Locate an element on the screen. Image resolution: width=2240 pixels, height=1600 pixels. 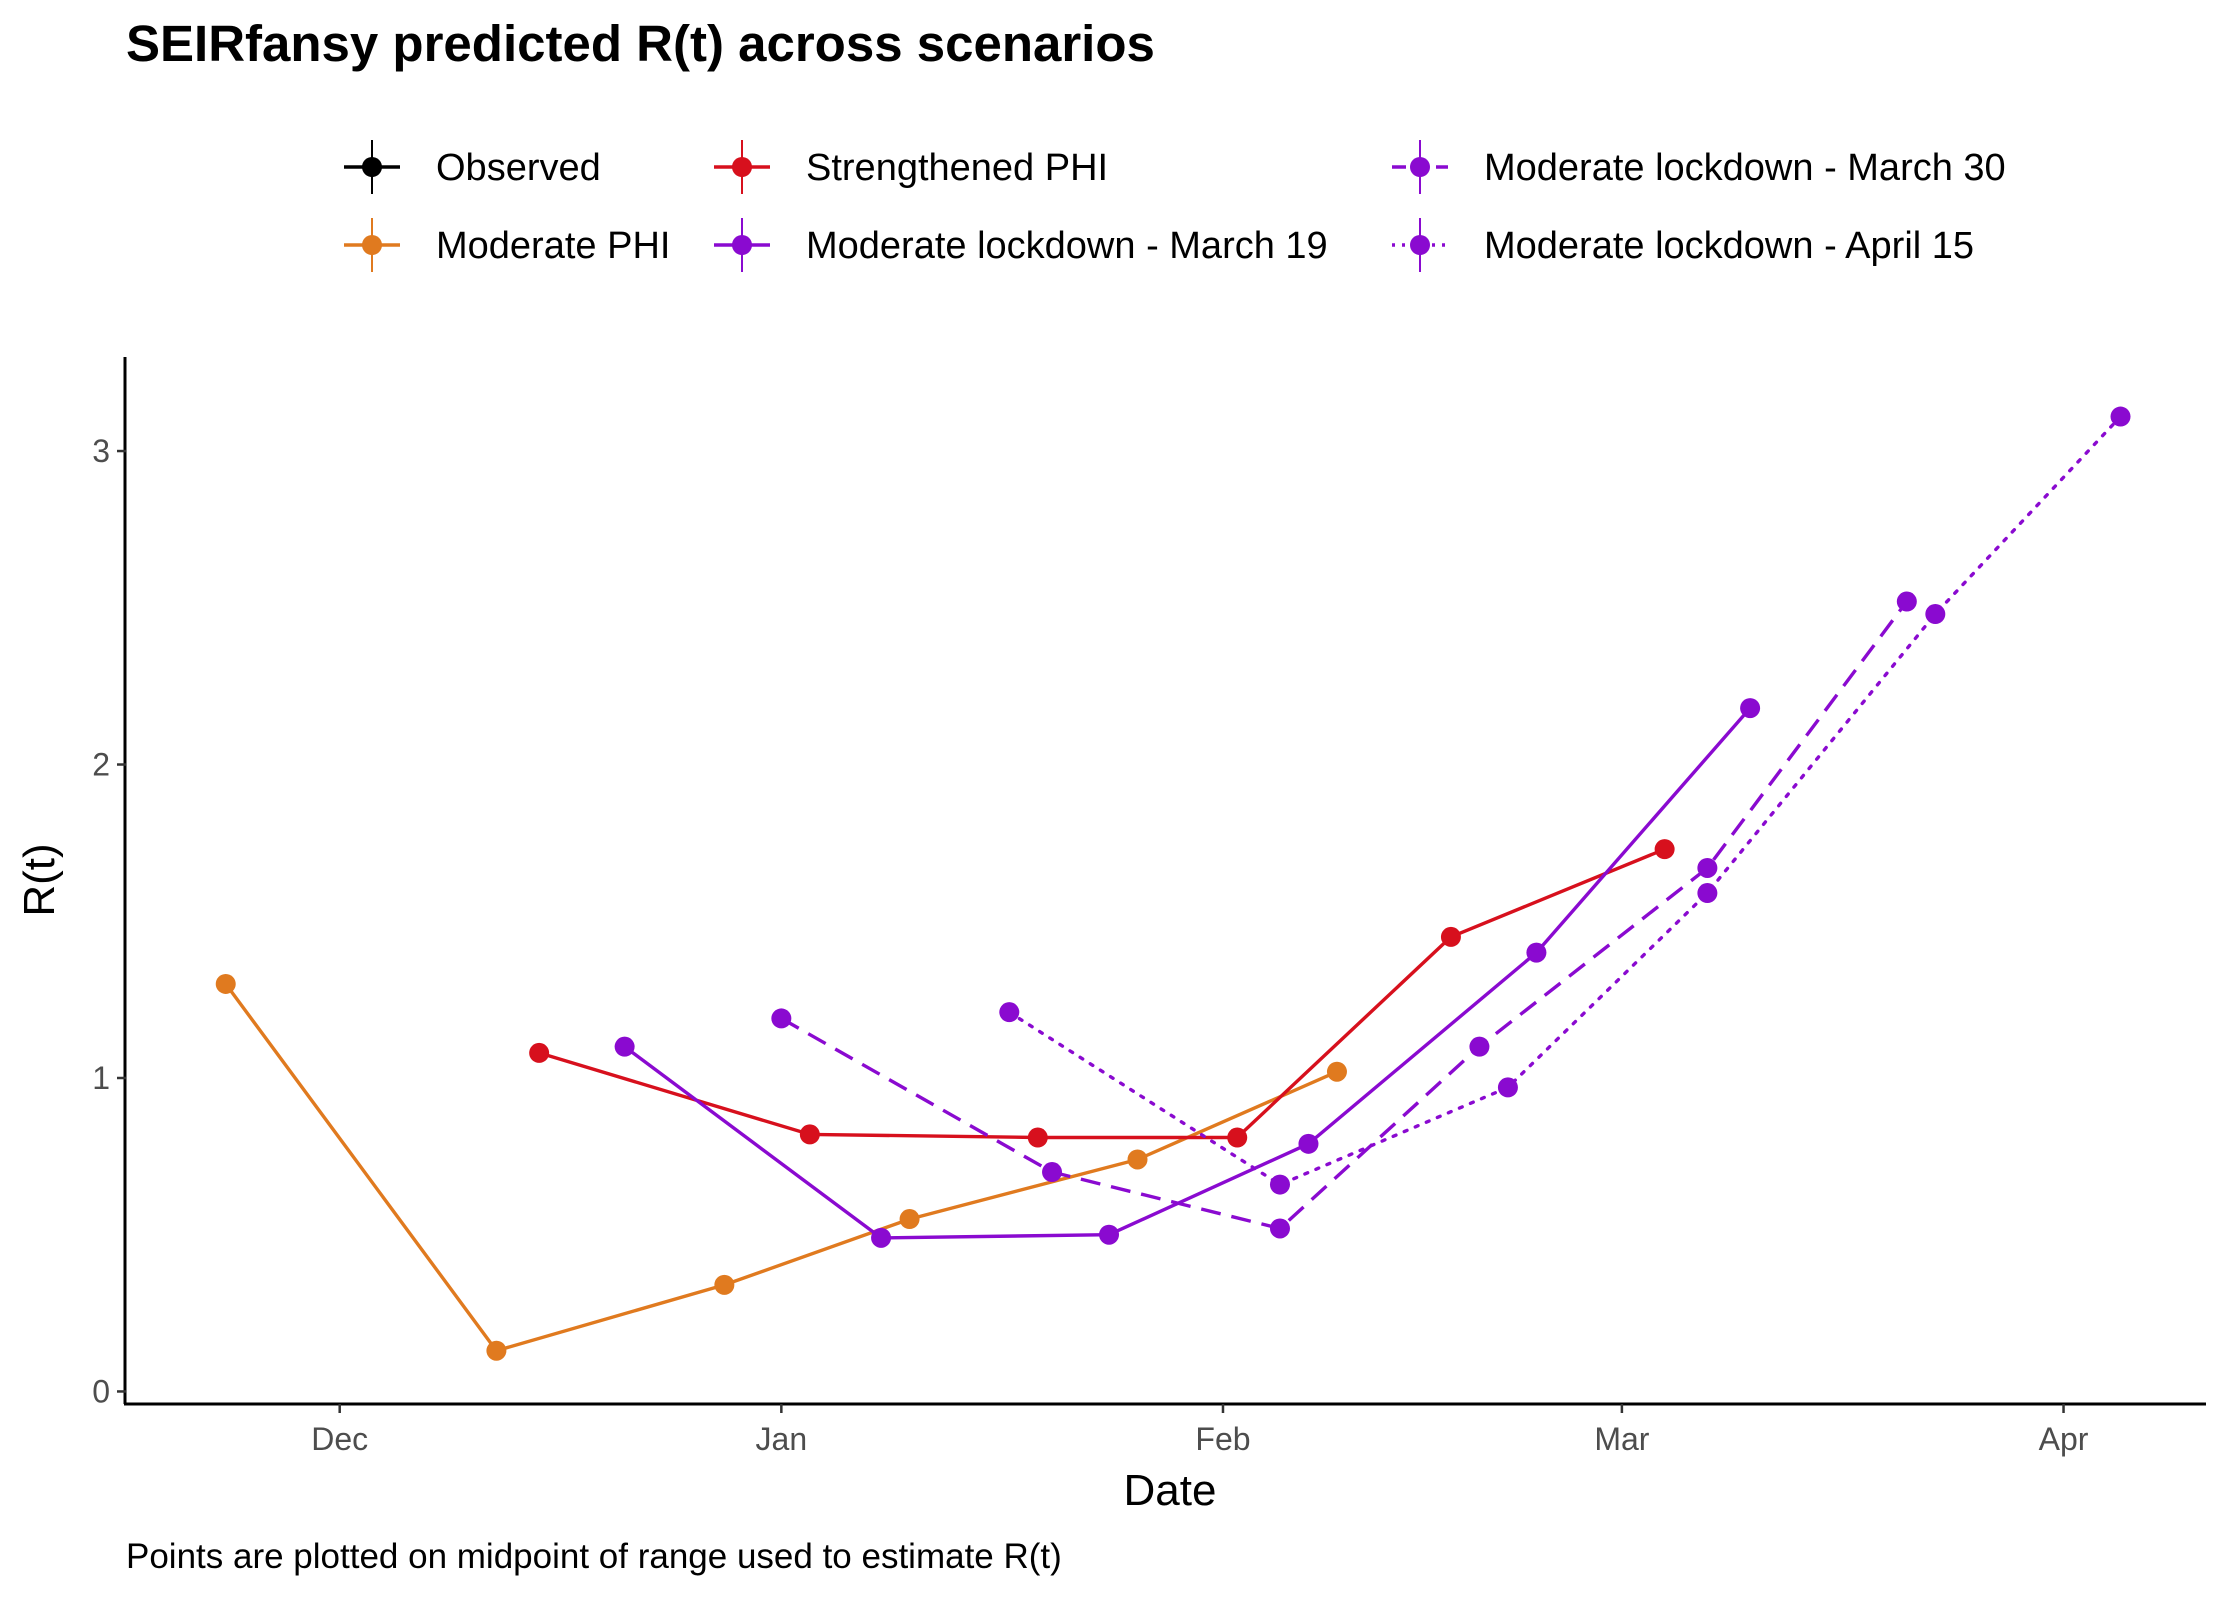
legend-label: Moderate lockdown - April 15 is located at coordinates (1729, 246).